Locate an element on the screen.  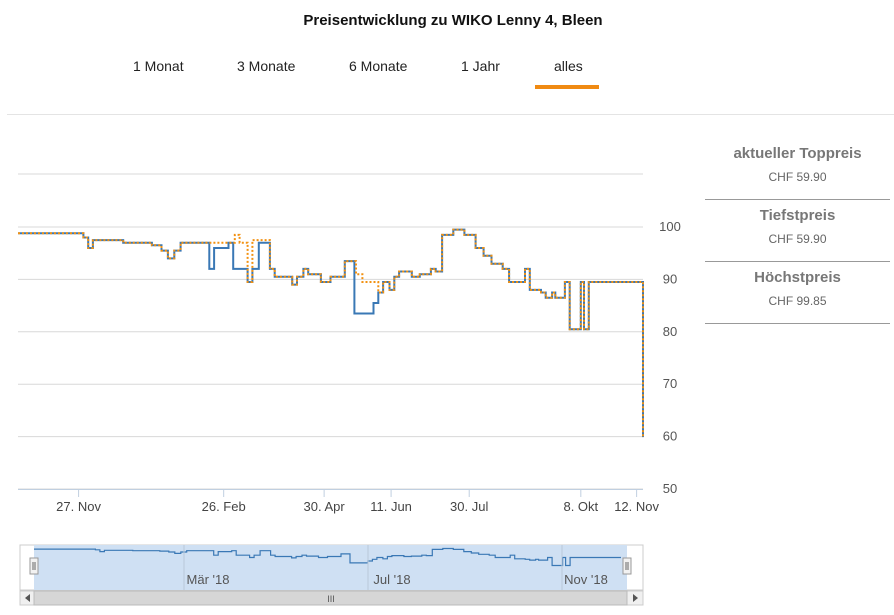
x-tick-label: 30. Jul is located at coordinates (469, 506).